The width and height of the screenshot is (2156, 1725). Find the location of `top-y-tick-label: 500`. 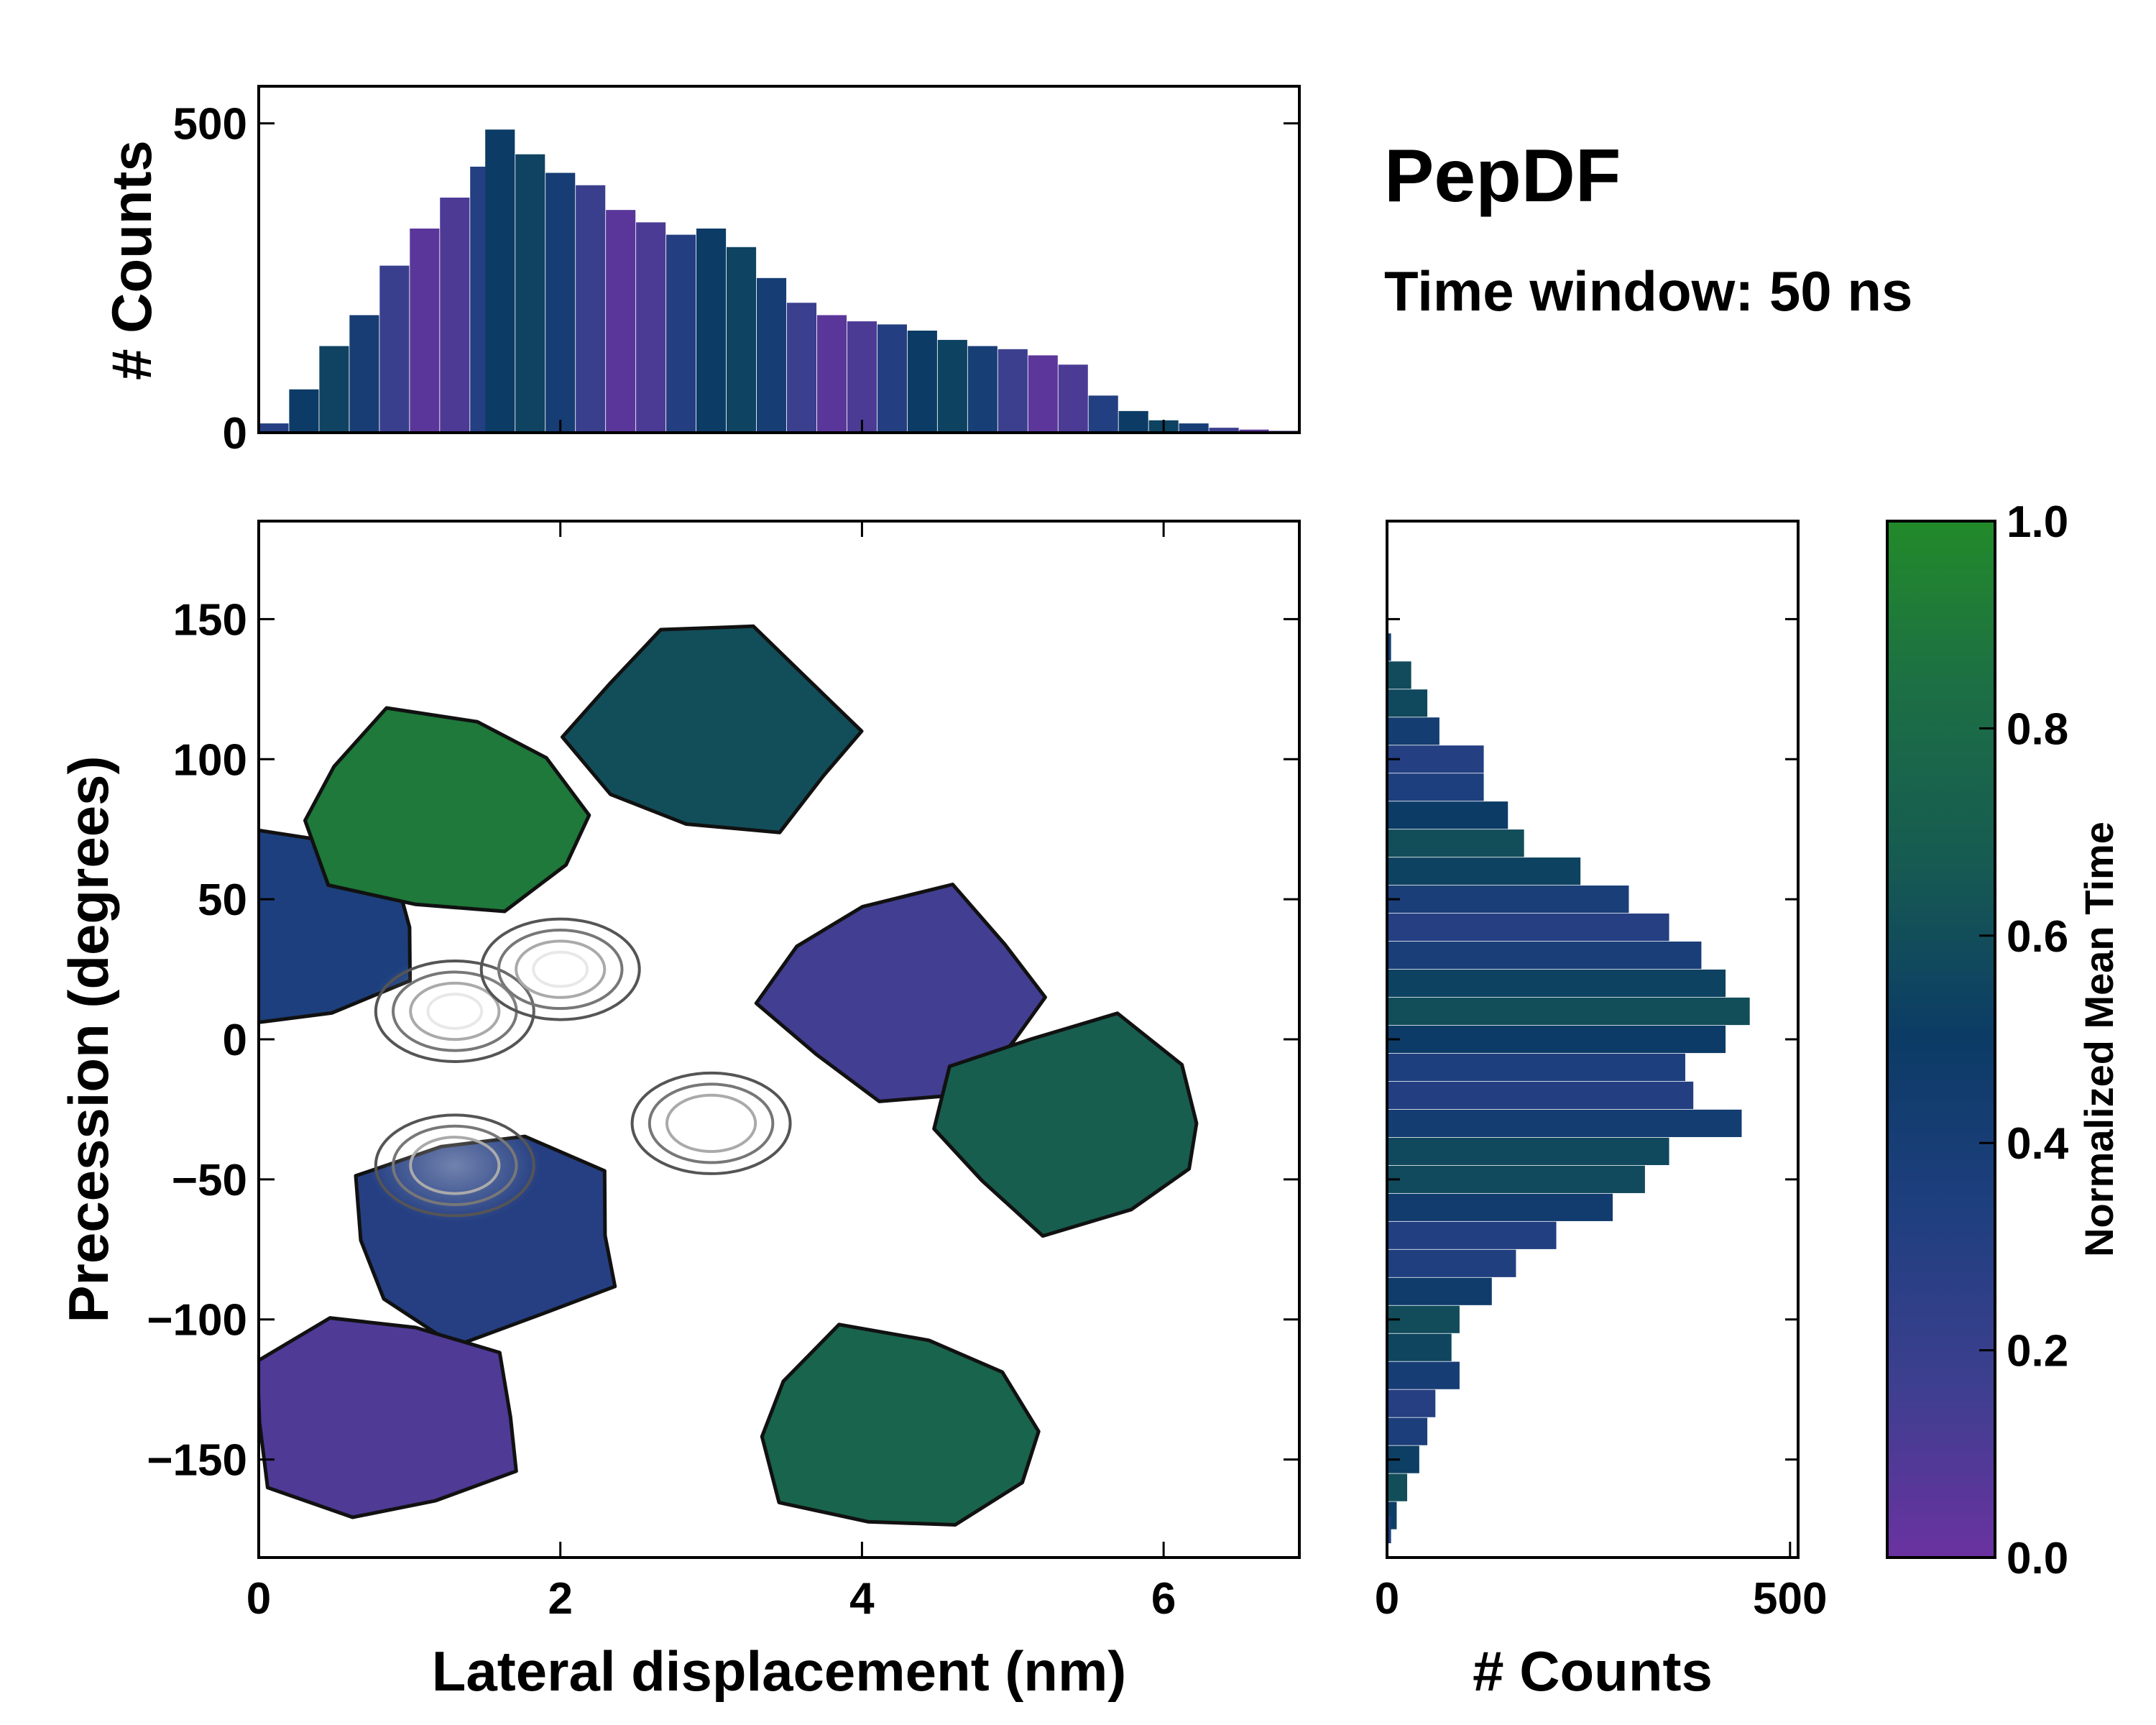

top-y-tick-label: 500 is located at coordinates (210, 125).